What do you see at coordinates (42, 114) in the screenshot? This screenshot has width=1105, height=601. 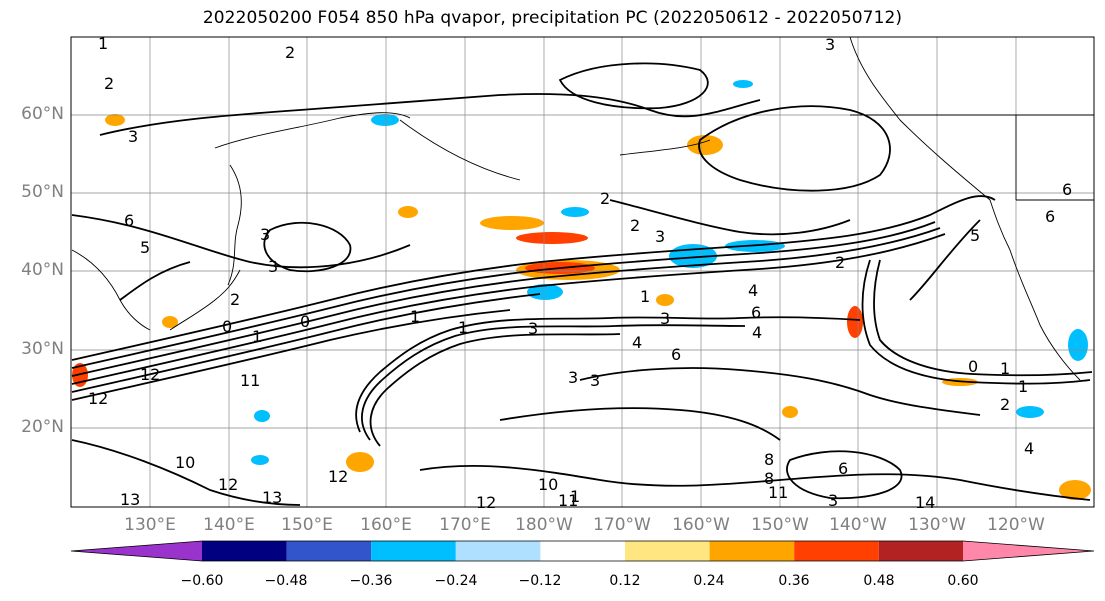 I see `lat-label: 60°N` at bounding box center [42, 114].